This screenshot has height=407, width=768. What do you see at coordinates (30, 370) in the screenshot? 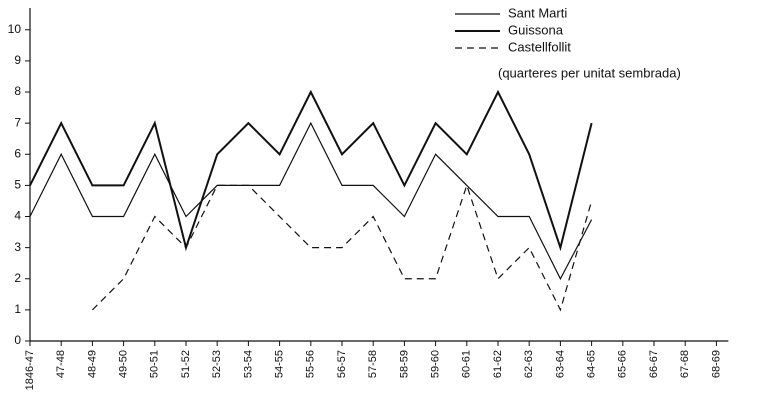
I see `x-tick-label: 1846-47` at bounding box center [30, 370].